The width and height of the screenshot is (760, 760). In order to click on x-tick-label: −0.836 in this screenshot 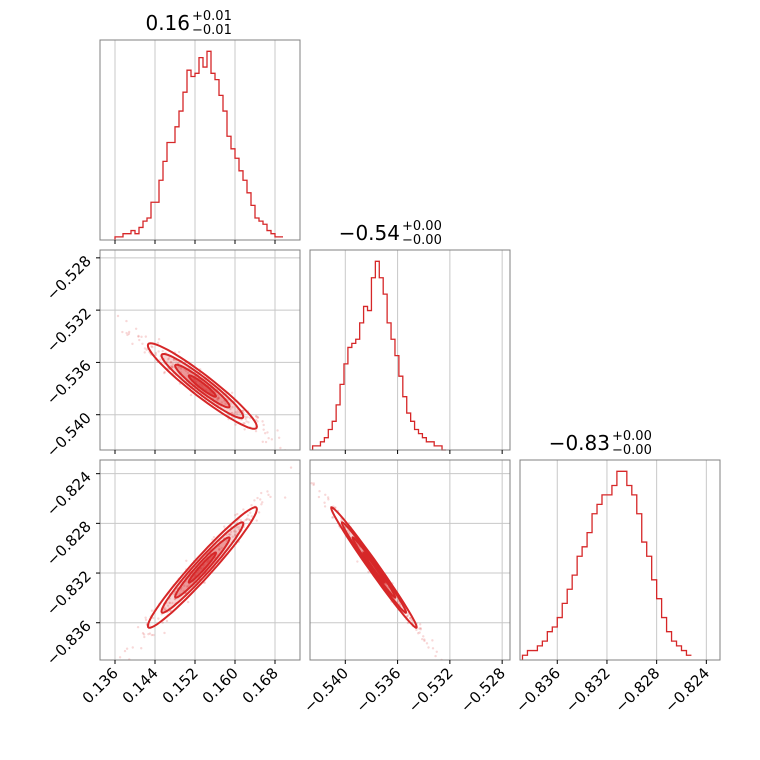, I will do `click(538, 690)`.